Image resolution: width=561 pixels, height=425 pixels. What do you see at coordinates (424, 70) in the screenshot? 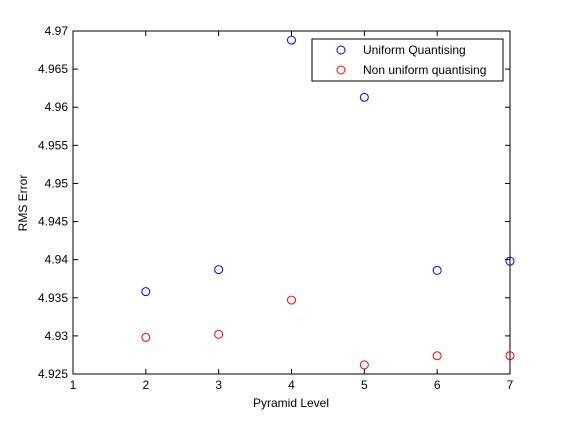
I see `legend-label-series-2: Non uniform quantising` at bounding box center [424, 70].